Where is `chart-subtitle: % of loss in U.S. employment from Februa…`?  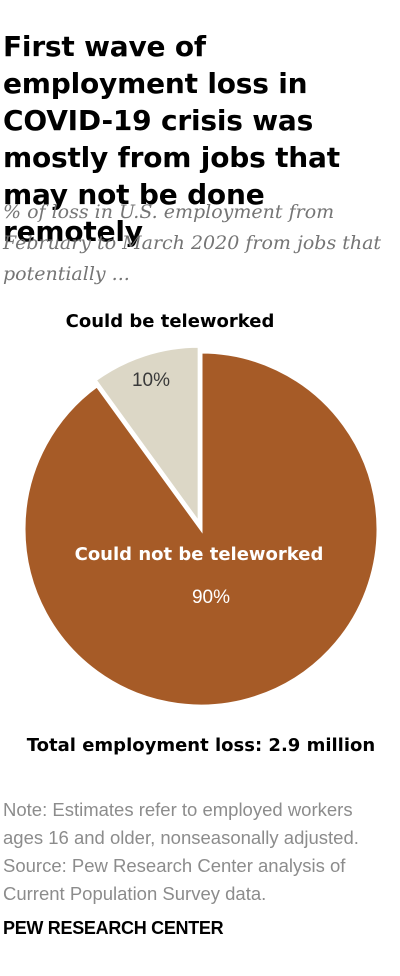
chart-subtitle: % of loss in U.S. employment from Februa… is located at coordinates (192, 243).